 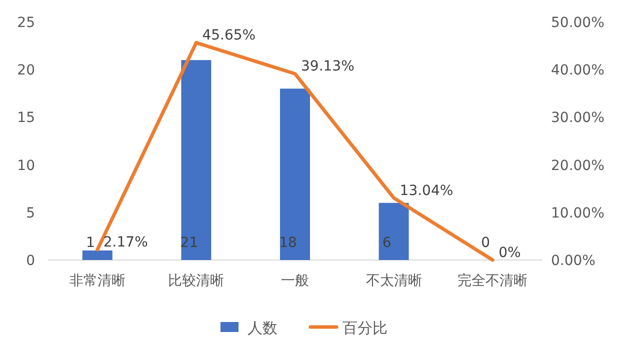 I want to click on y2-tick-label: 30.00%, so click(x=577, y=118).